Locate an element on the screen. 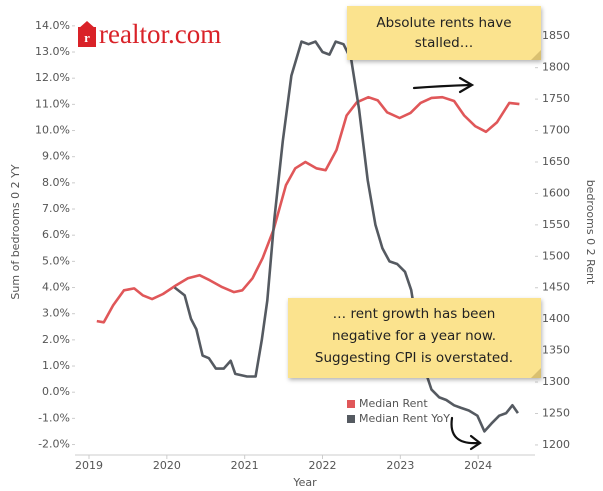  logo-text: realtor.com is located at coordinates (160, 34).